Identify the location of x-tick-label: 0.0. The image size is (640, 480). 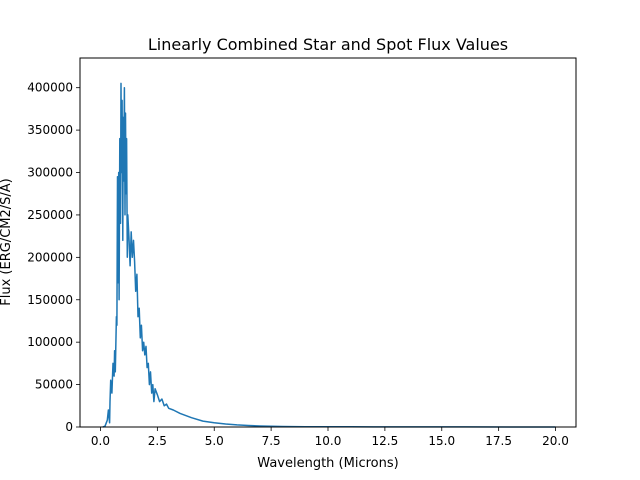
(100, 441).